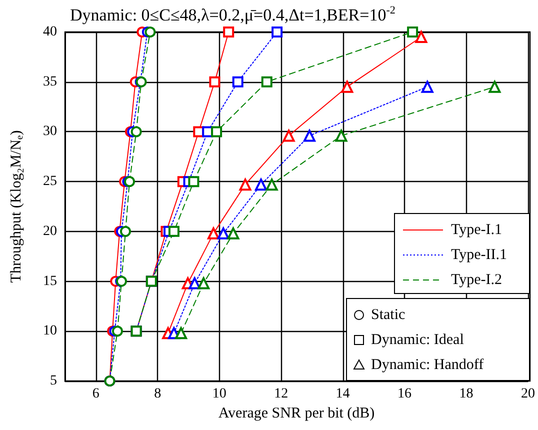 The width and height of the screenshot is (538, 430). I want to click on x-tick-label: 8, so click(158, 394).